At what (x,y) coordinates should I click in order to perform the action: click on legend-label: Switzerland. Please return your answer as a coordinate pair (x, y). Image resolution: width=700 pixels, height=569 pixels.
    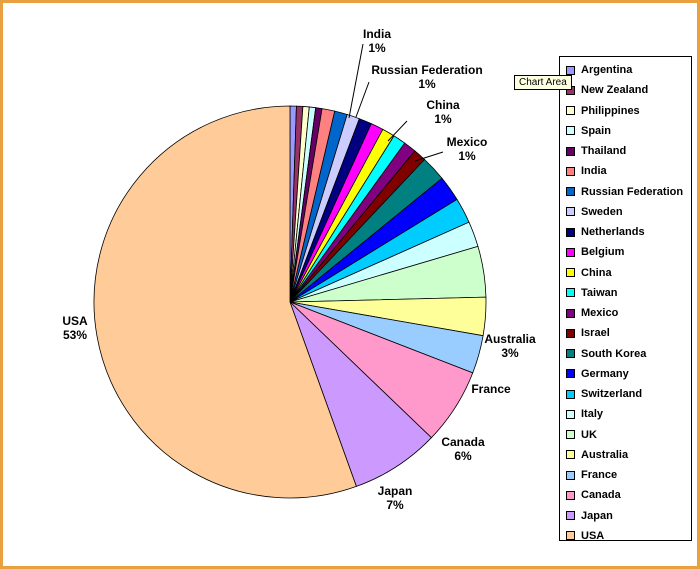
    Looking at the image, I should click on (612, 394).